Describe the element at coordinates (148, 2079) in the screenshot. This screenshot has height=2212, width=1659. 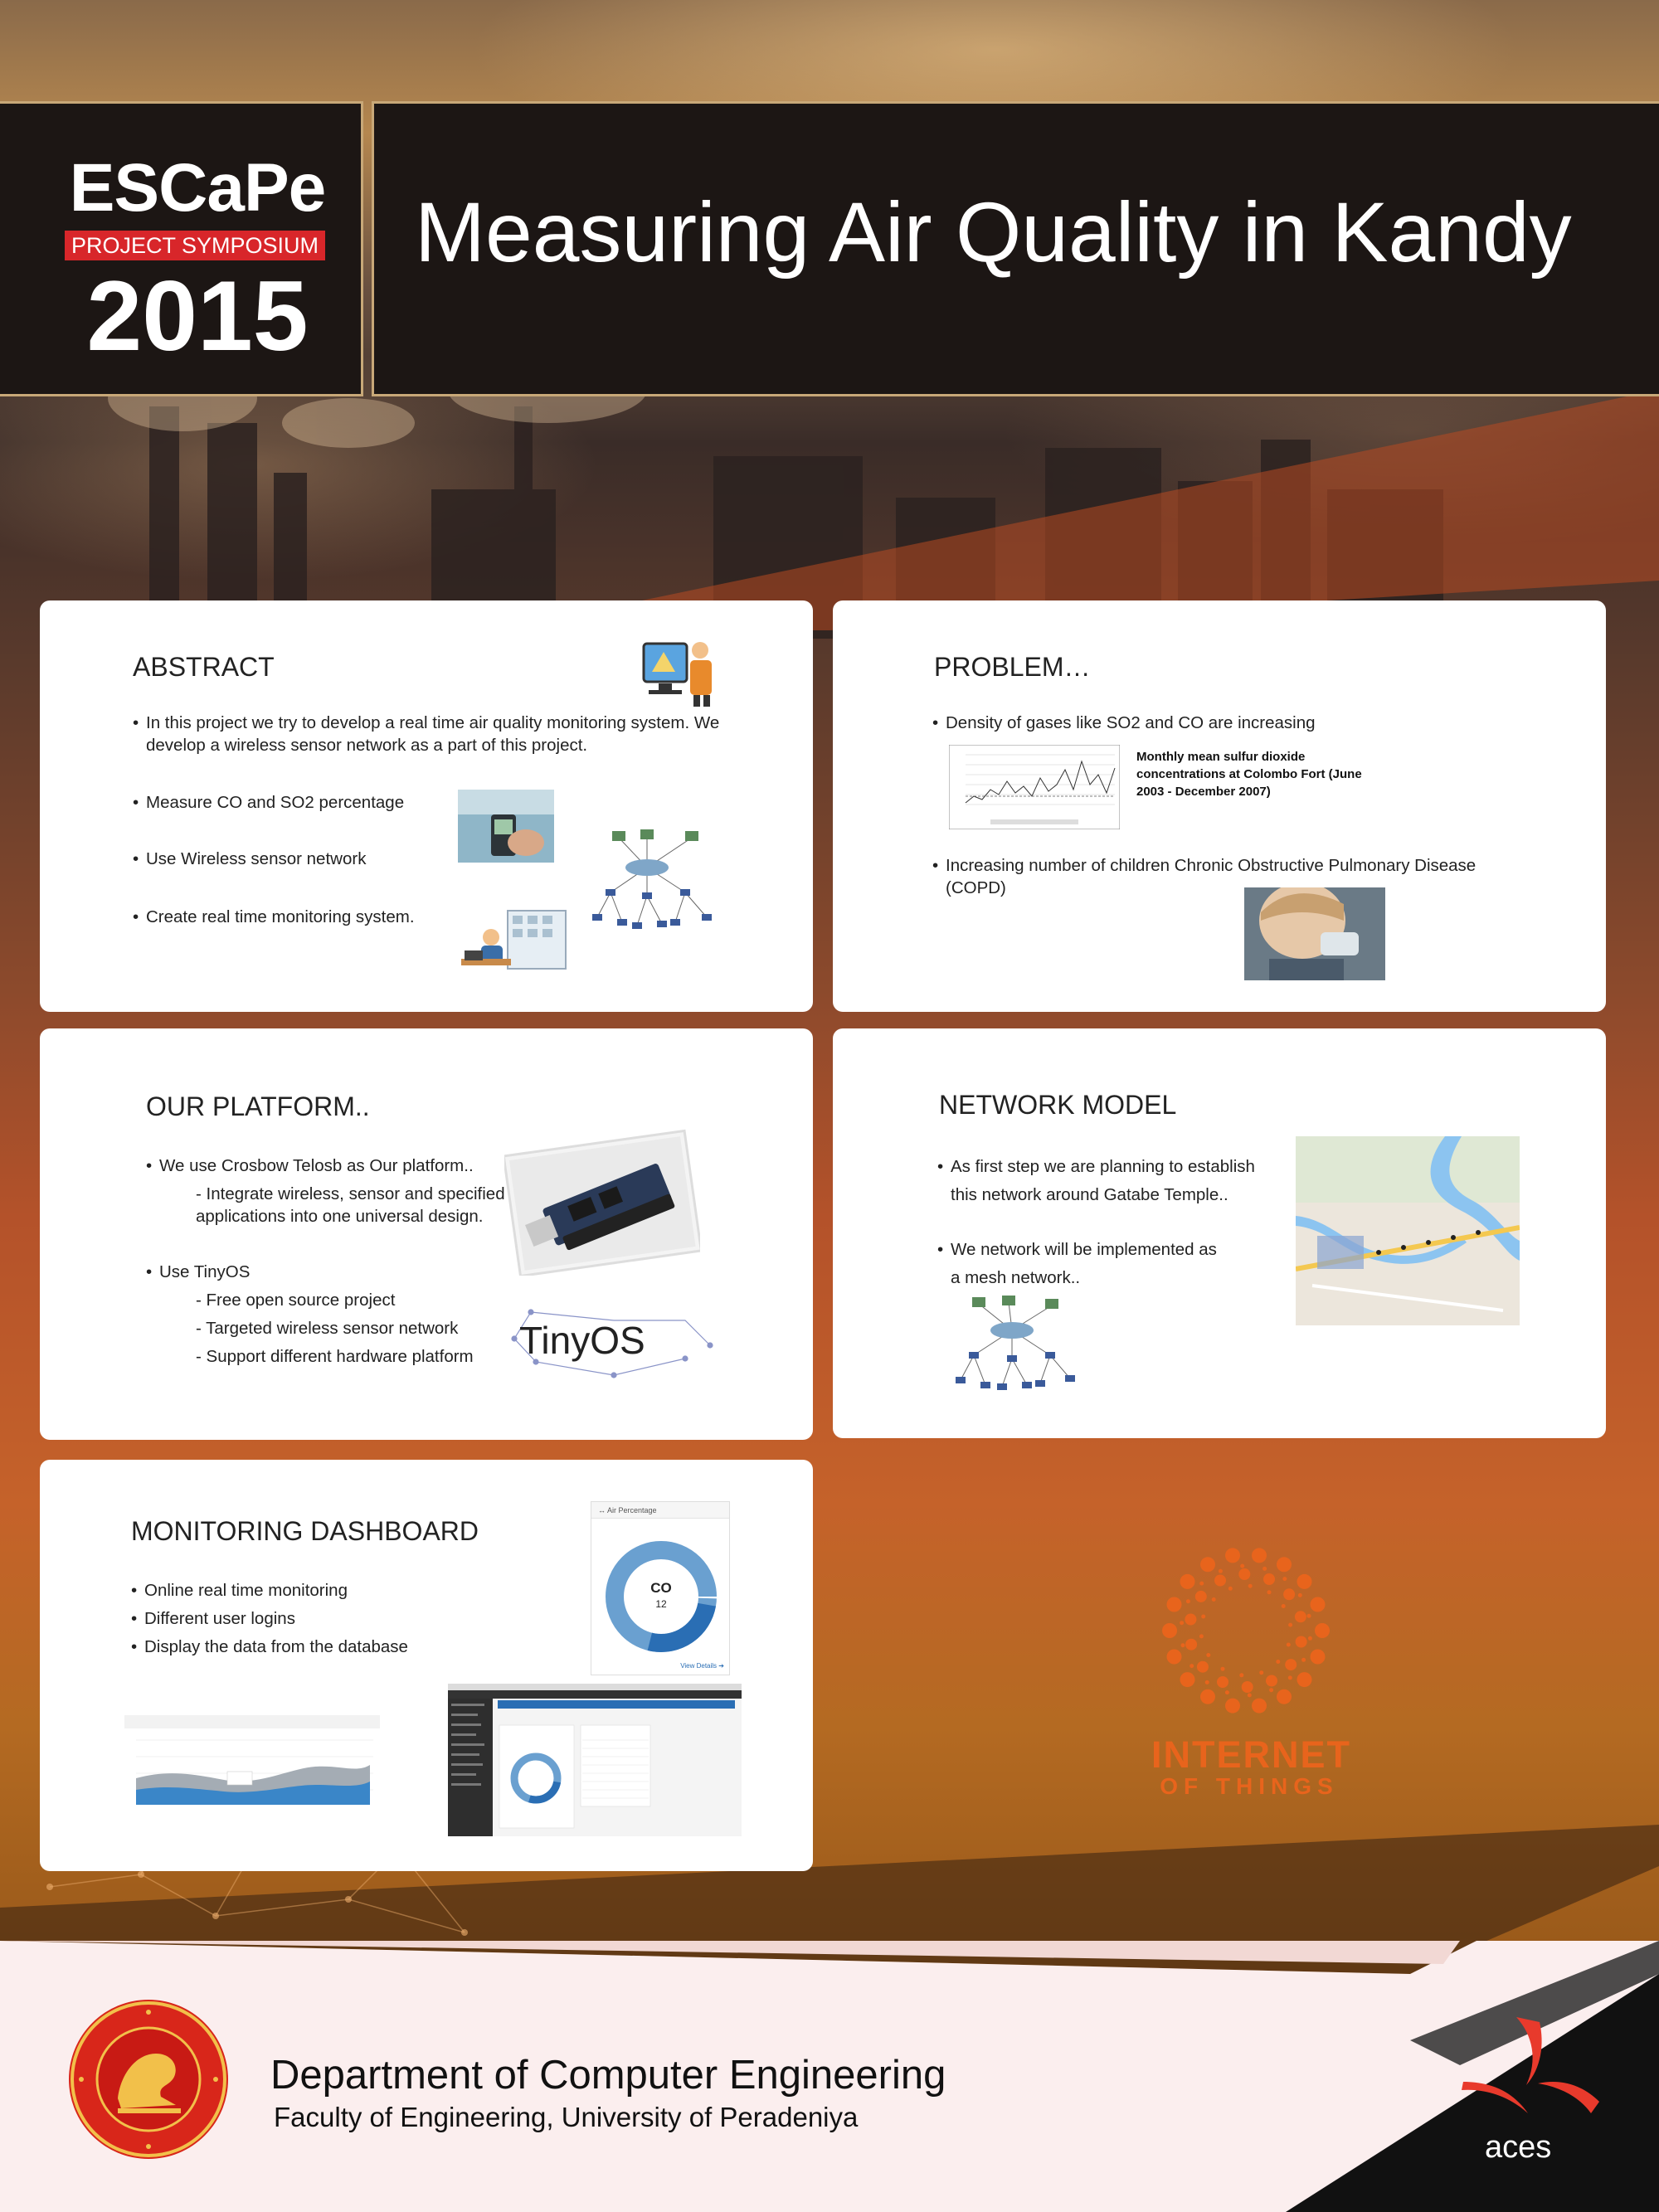
I see `university-seal-logo` at that location.